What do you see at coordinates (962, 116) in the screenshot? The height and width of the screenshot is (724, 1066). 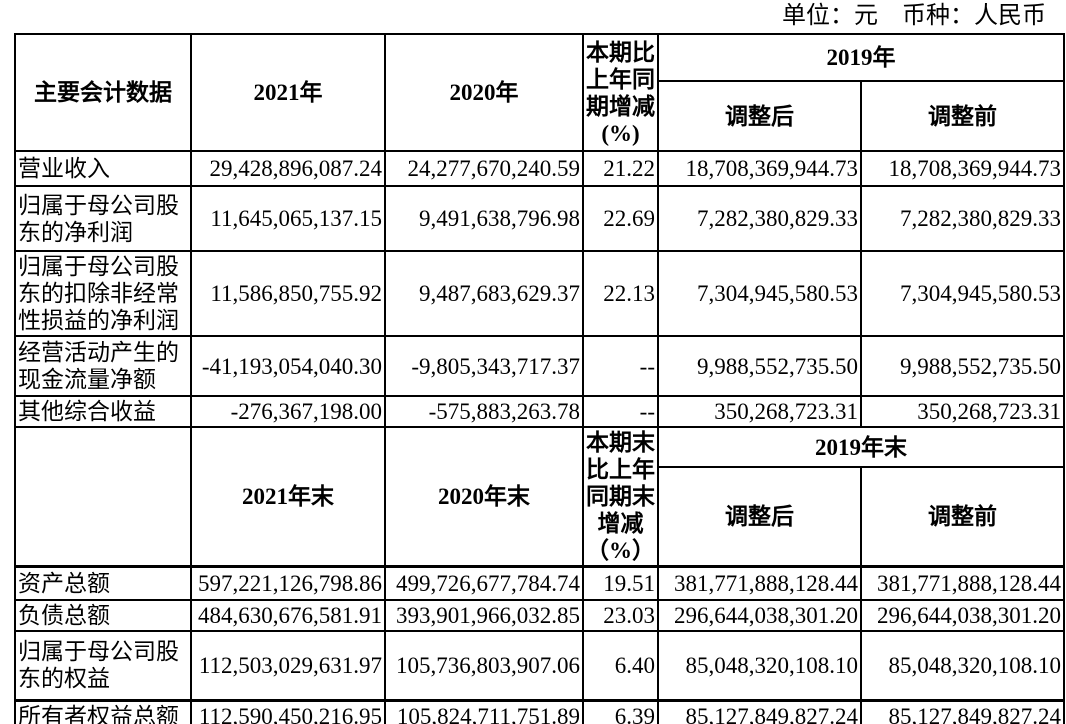 I see `header-2019-before: 调整前` at bounding box center [962, 116].